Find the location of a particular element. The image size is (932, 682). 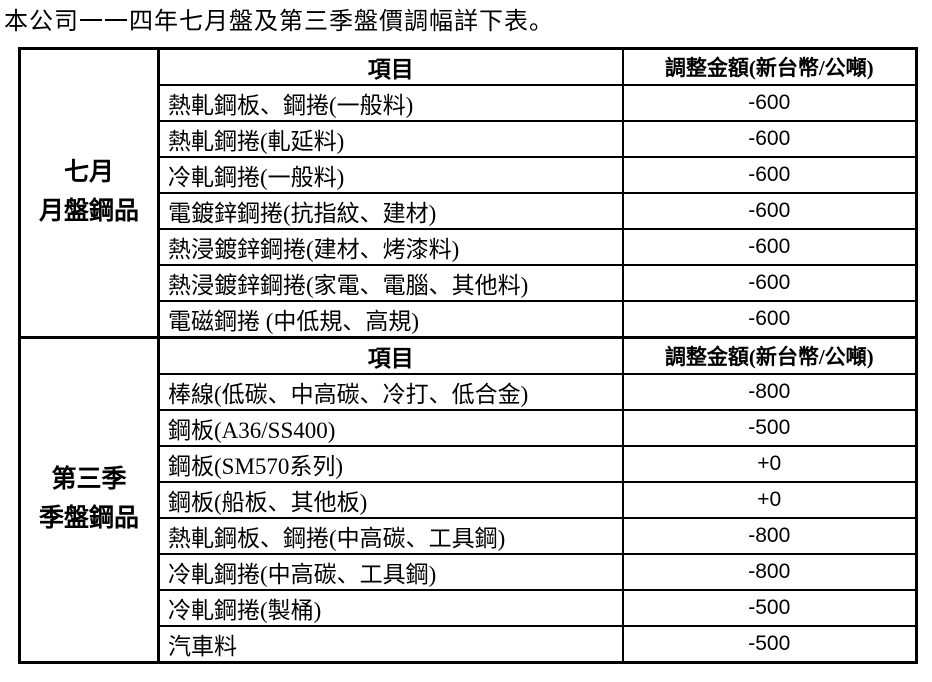

table-row: 汽車料 -500 is located at coordinates (469, 644).